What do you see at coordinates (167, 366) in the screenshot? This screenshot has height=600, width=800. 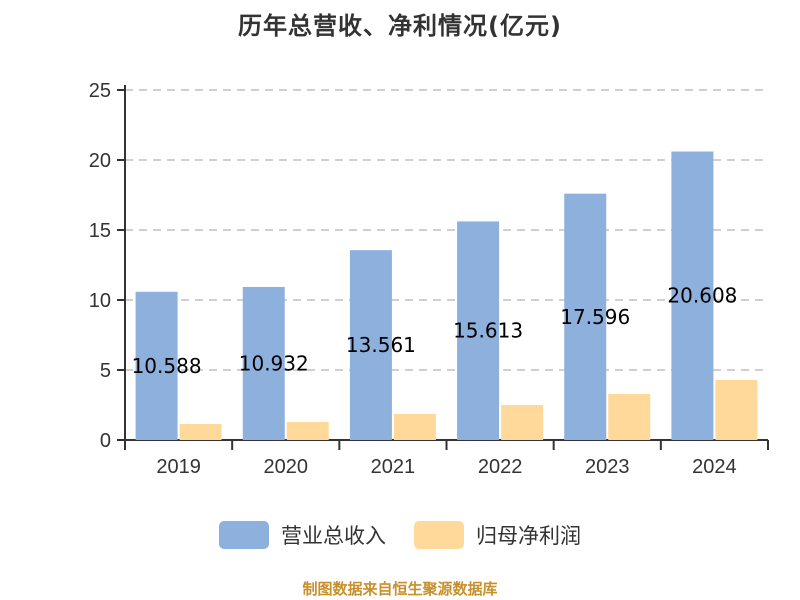 I see `value-label: 10.588` at bounding box center [167, 366].